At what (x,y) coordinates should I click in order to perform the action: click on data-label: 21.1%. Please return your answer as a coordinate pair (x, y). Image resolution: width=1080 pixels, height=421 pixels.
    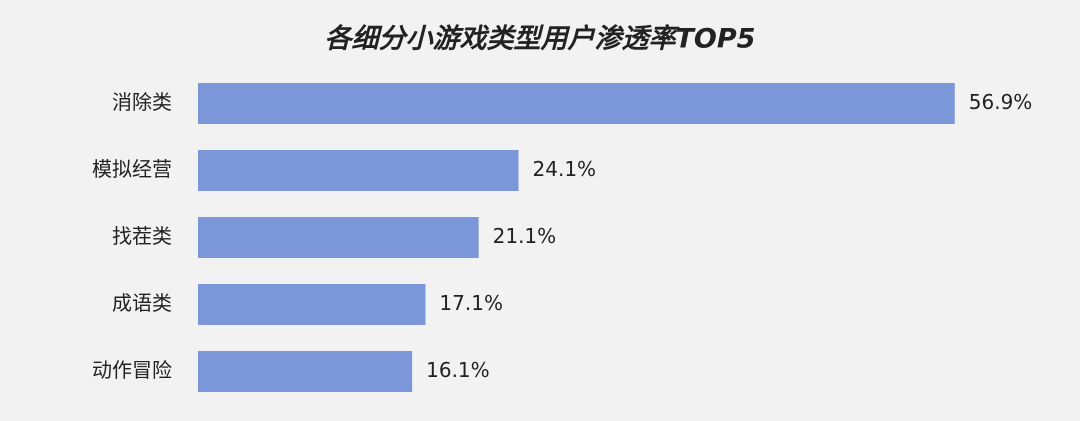
    Looking at the image, I should click on (525, 236).